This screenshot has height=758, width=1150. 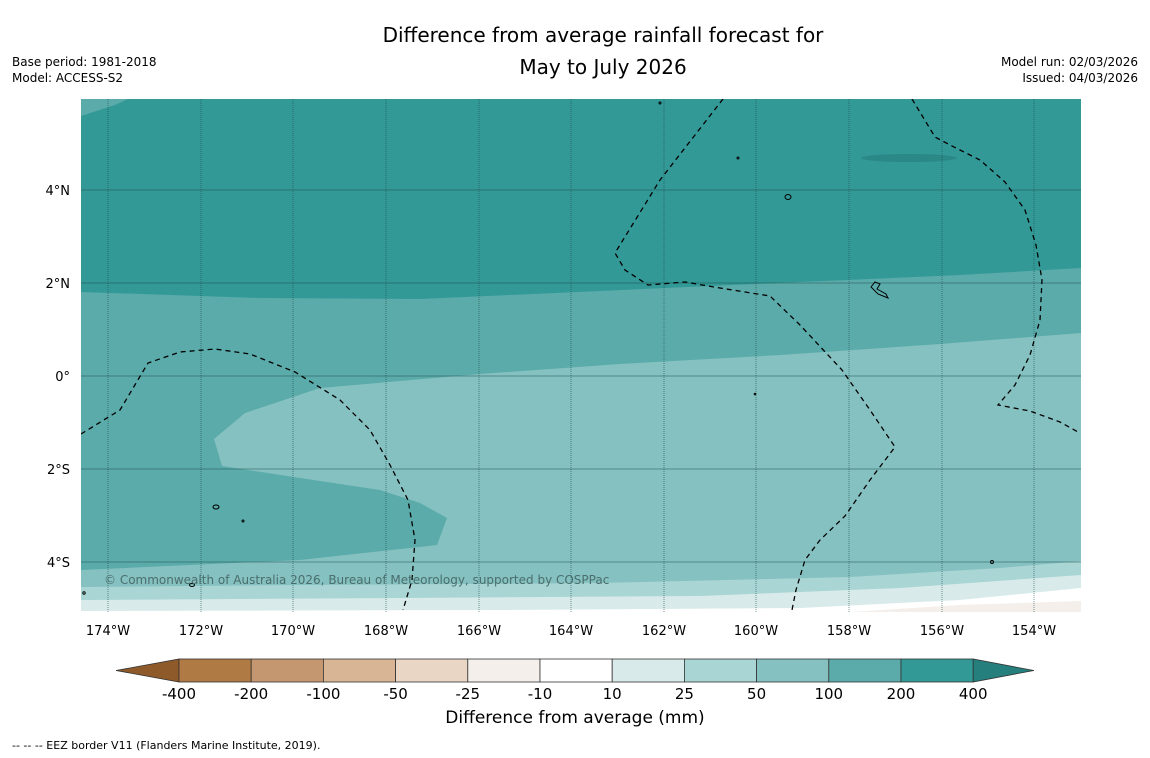 I want to click on lon-tick: 154°W, so click(x=1034, y=631).